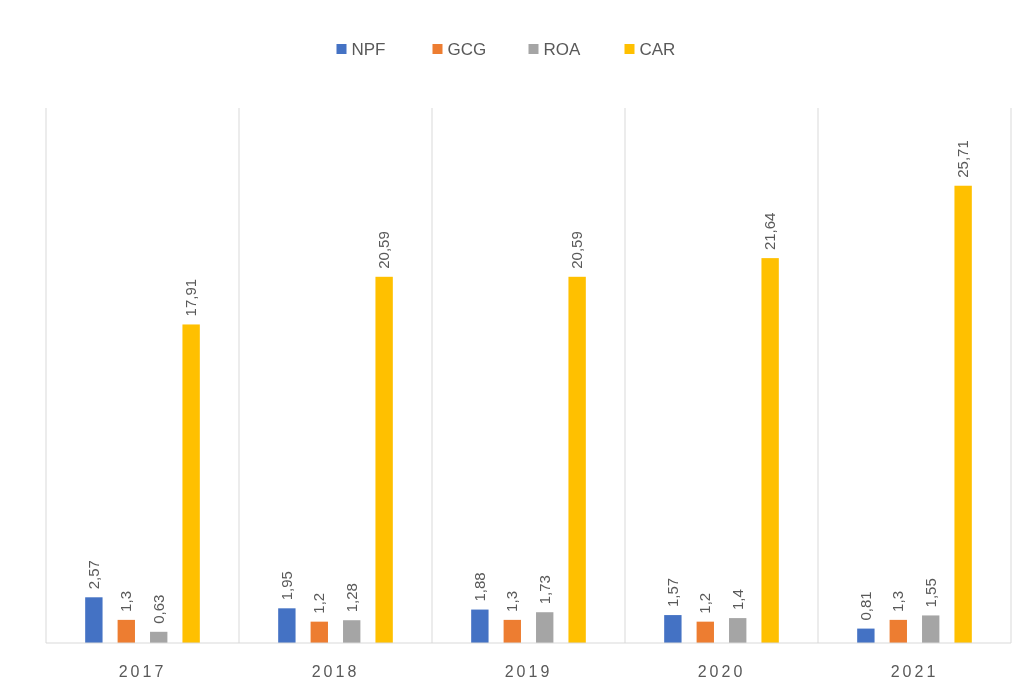  Describe the element at coordinates (335, 671) in the screenshot. I see `x-tick-label: 2018` at that location.